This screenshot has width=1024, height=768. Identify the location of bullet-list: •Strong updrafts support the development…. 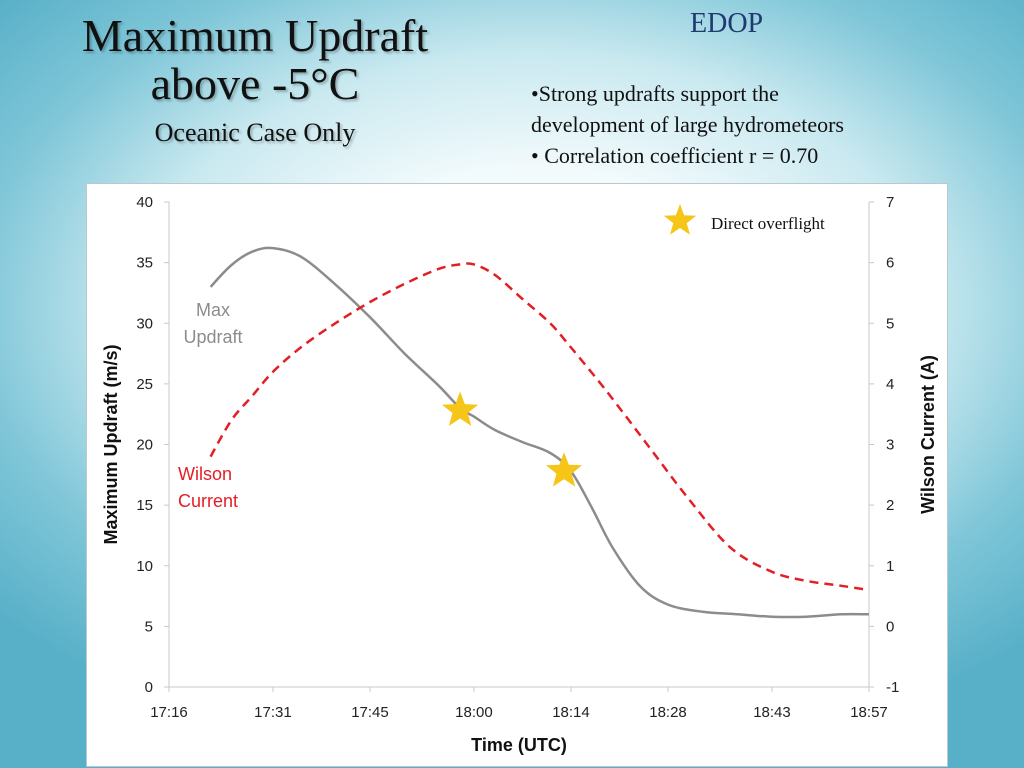
(687, 124).